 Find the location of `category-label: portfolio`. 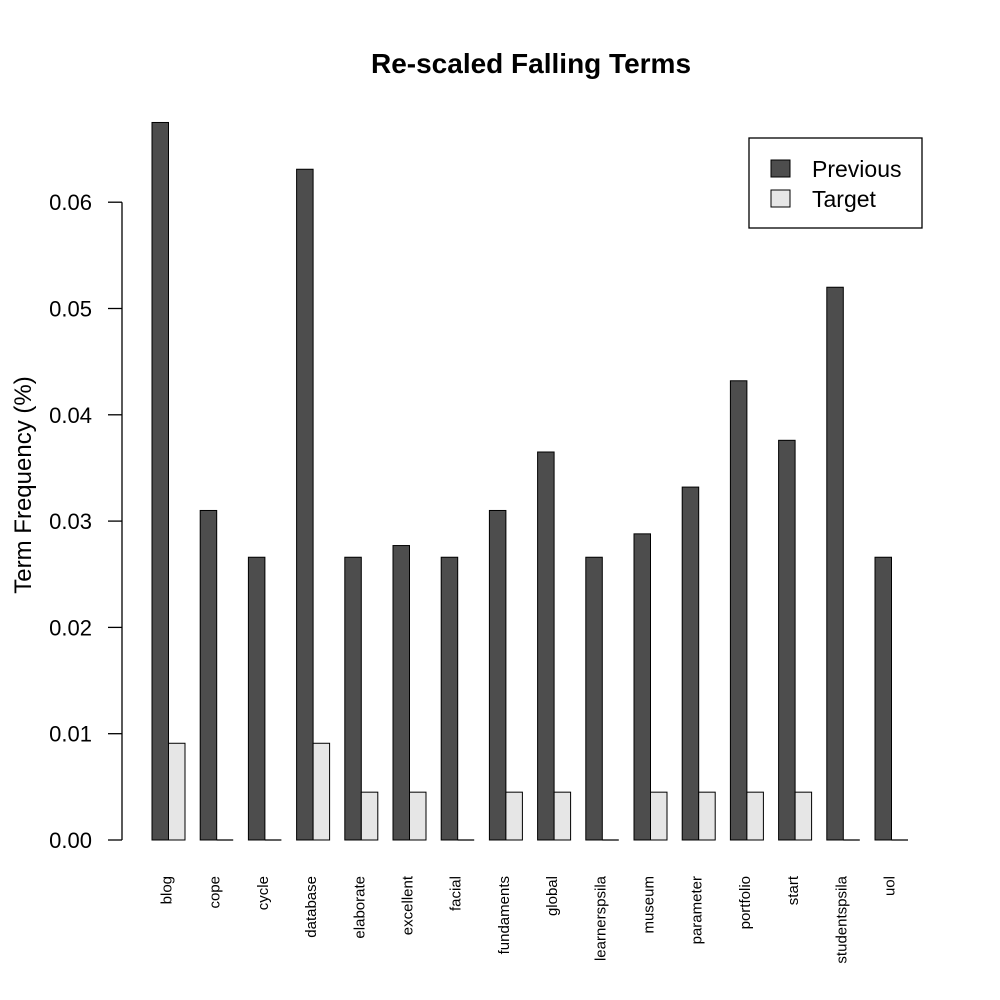

category-label: portfolio is located at coordinates (745, 902).